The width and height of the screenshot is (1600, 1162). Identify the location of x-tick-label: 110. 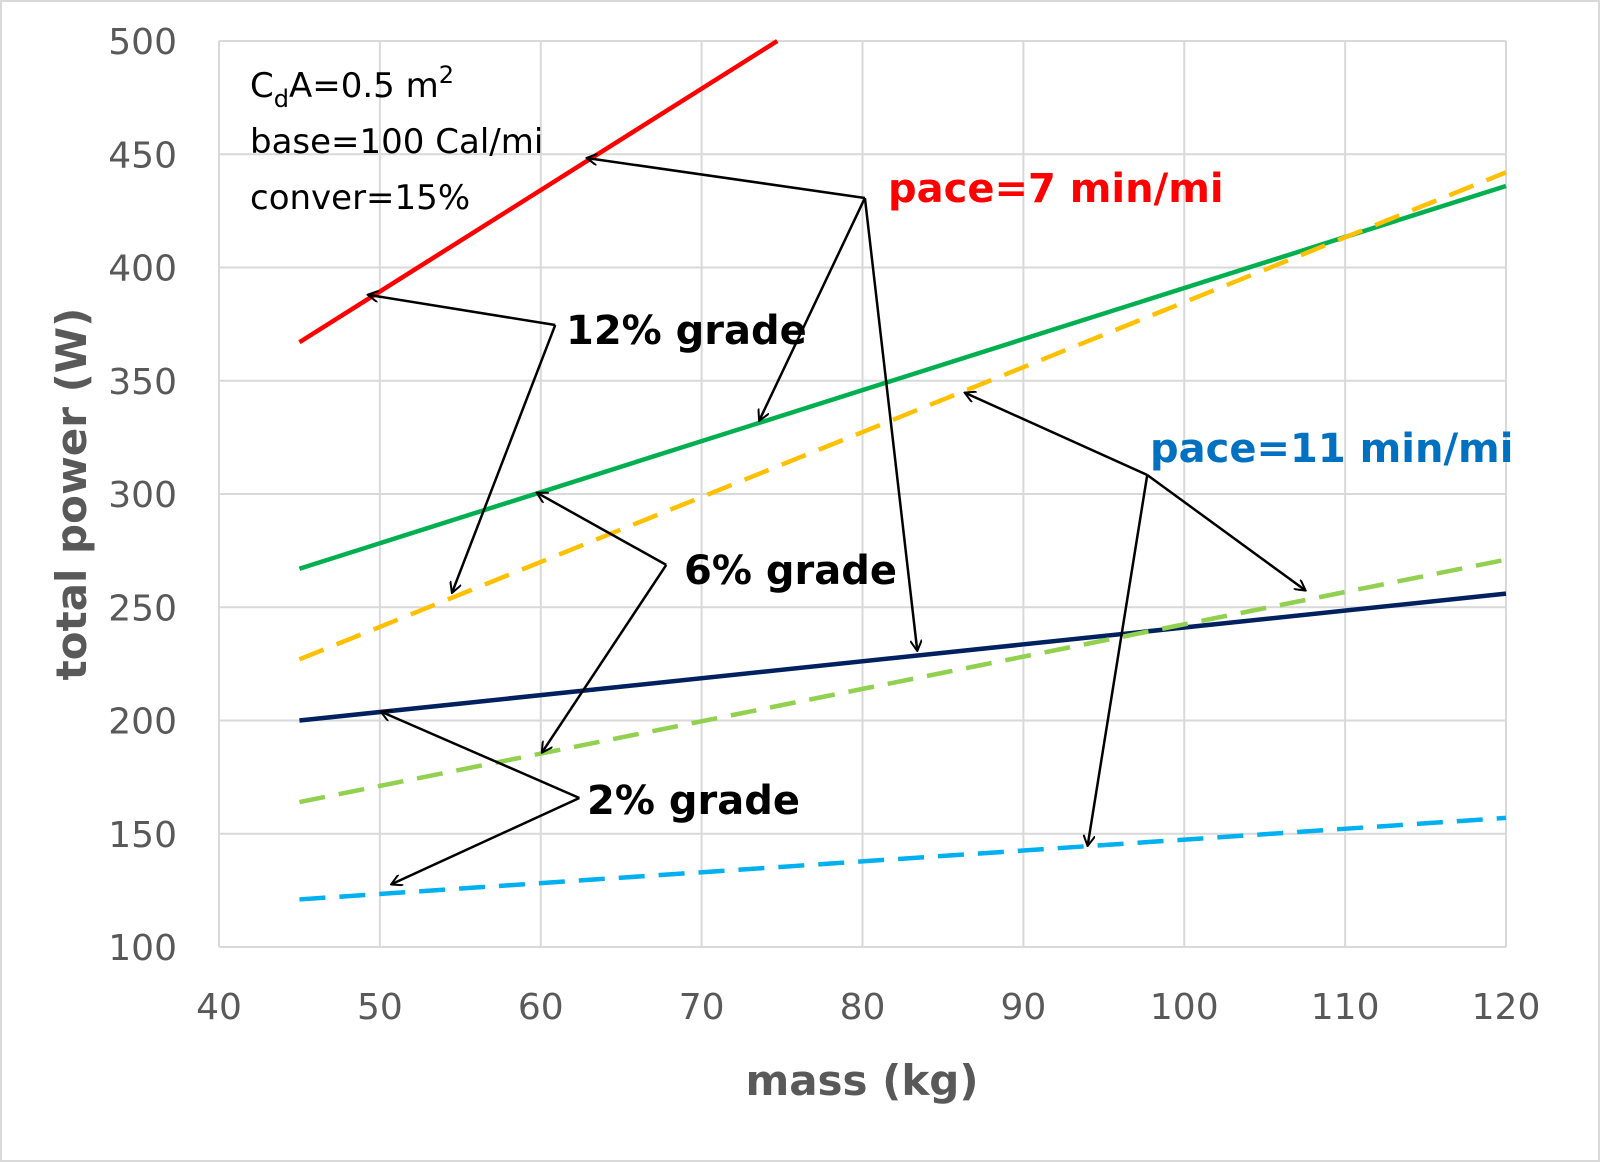
(1345, 1007).